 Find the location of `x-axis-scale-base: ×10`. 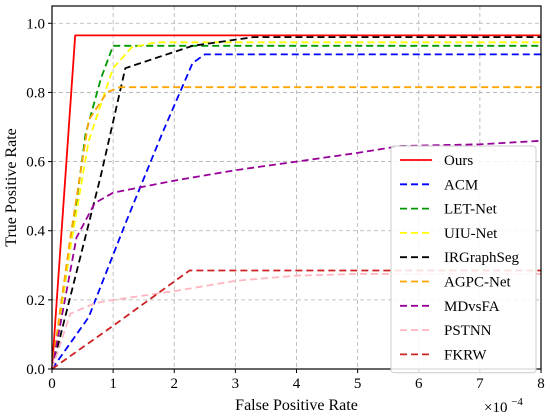

x-axis-scale-base: ×10 is located at coordinates (495, 408).